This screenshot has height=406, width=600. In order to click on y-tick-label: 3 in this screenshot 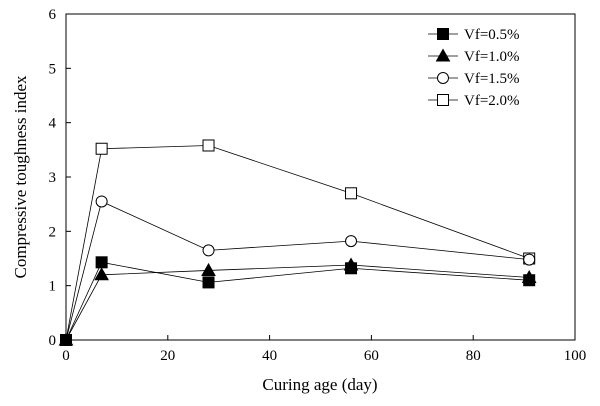, I will do `click(53, 178)`.